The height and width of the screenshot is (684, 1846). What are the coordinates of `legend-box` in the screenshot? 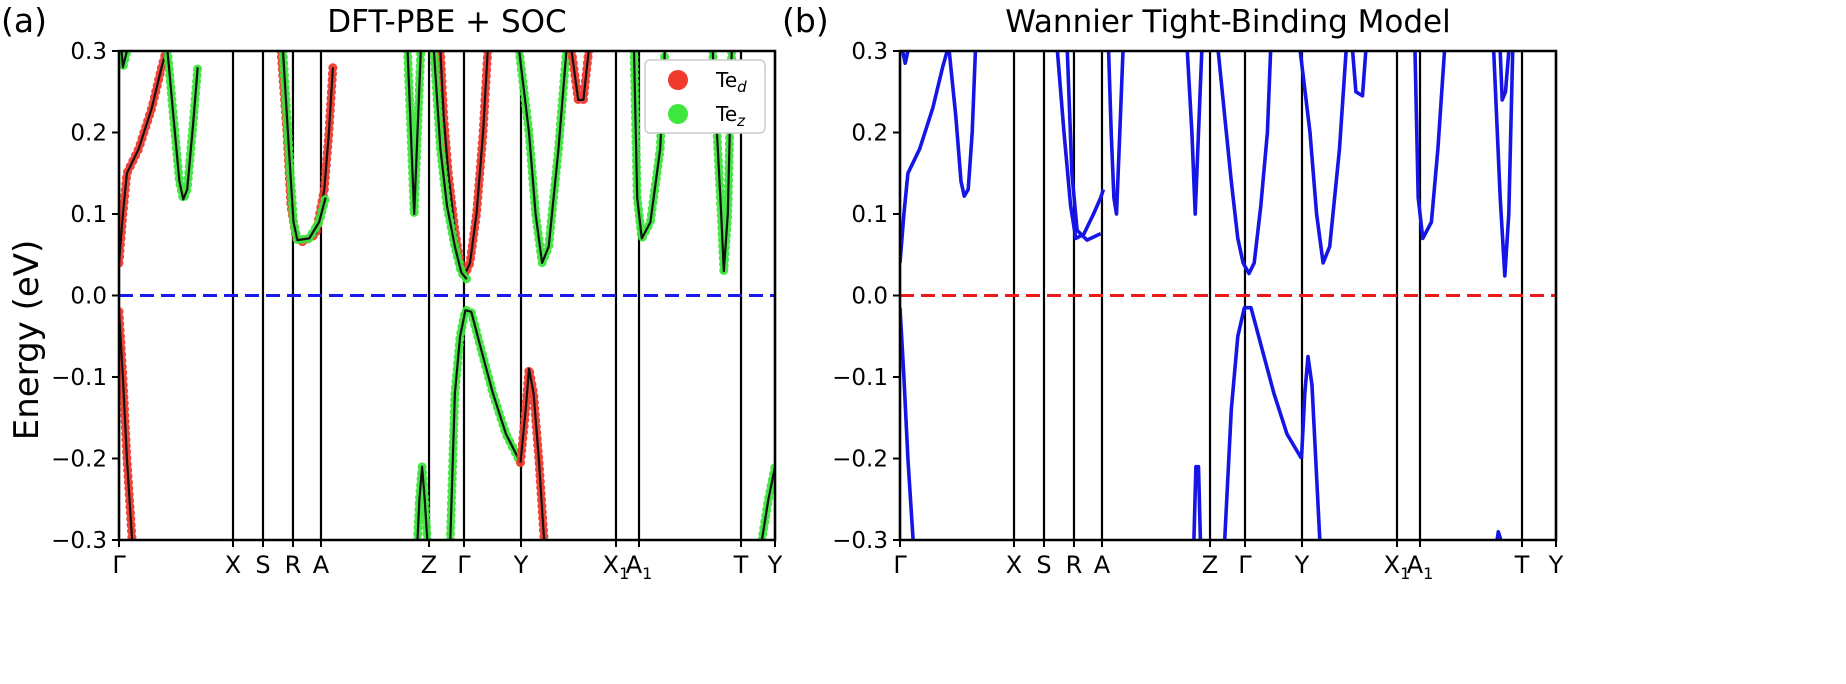 It's located at (705, 96).